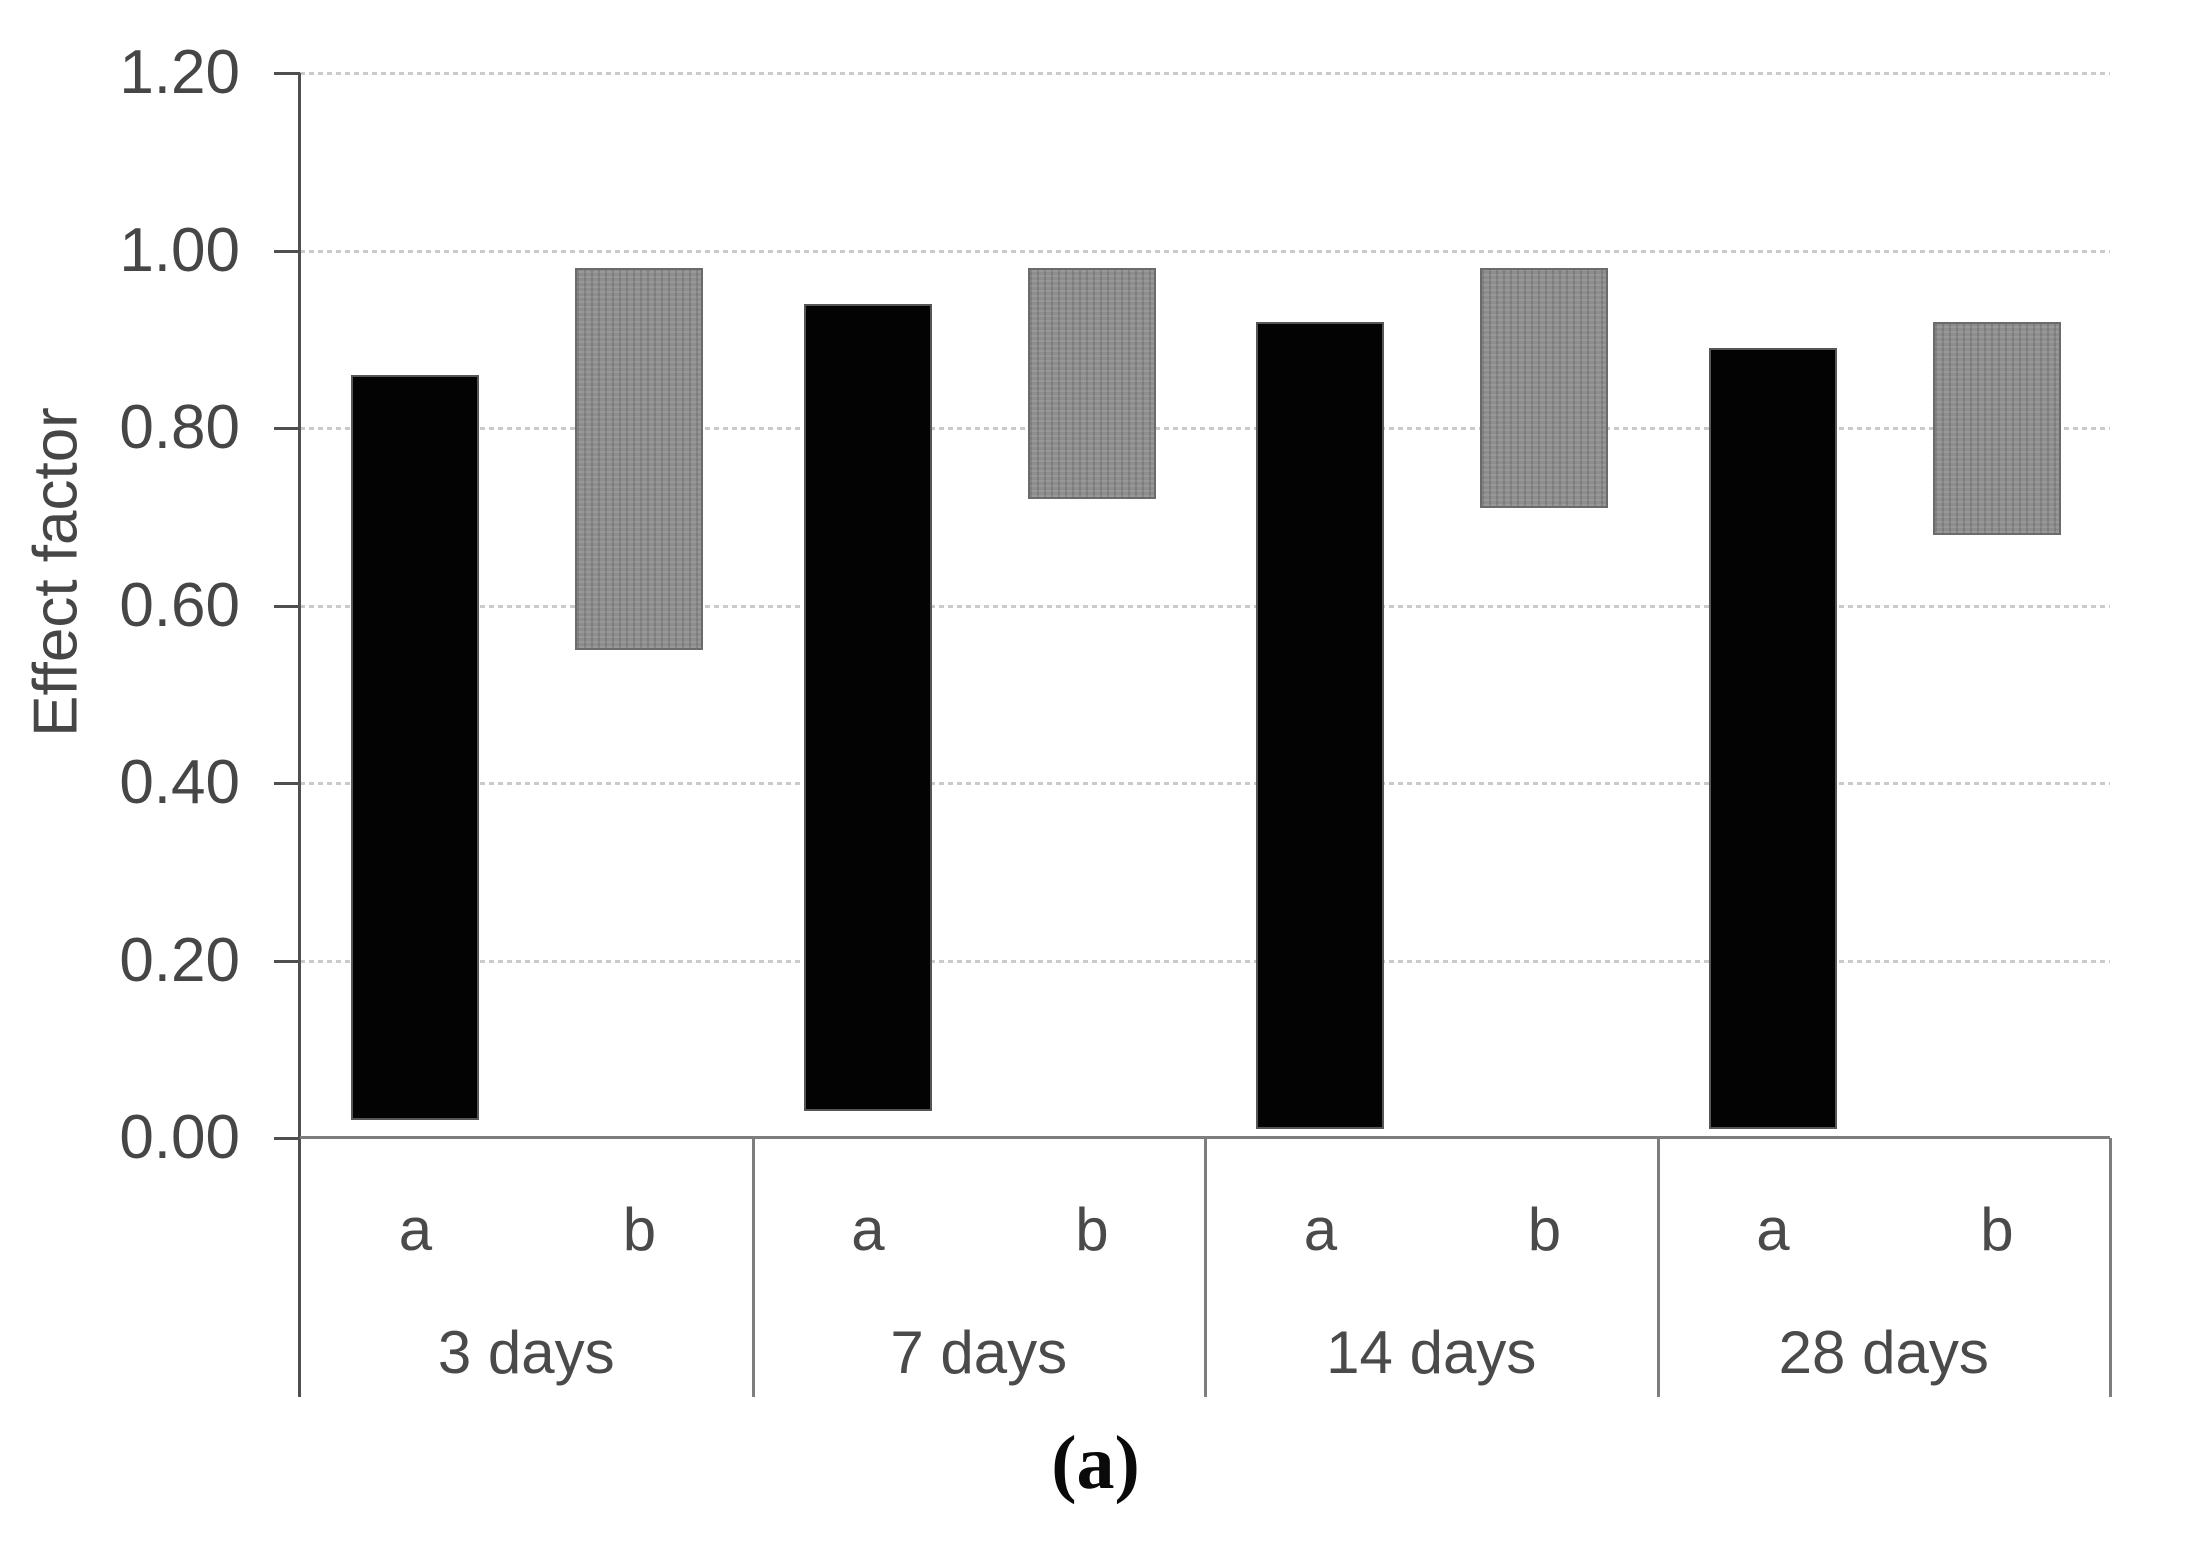 The width and height of the screenshot is (2191, 1554). What do you see at coordinates (1095, 1463) in the screenshot?
I see `figure-caption: (a)` at bounding box center [1095, 1463].